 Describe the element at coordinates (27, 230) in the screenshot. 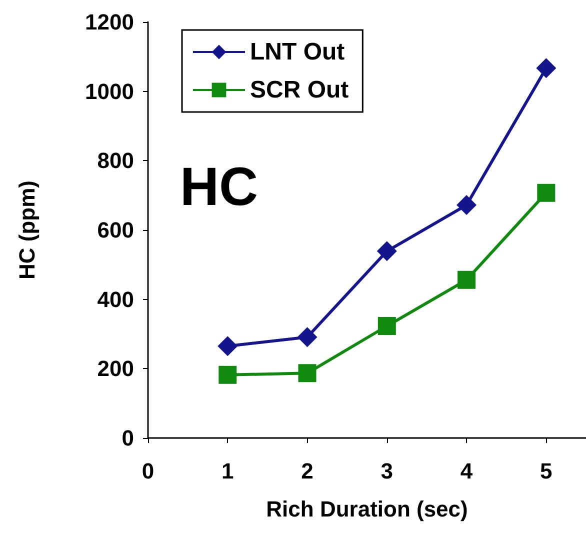

I see `y-axis-title: HC (ppm)` at that location.